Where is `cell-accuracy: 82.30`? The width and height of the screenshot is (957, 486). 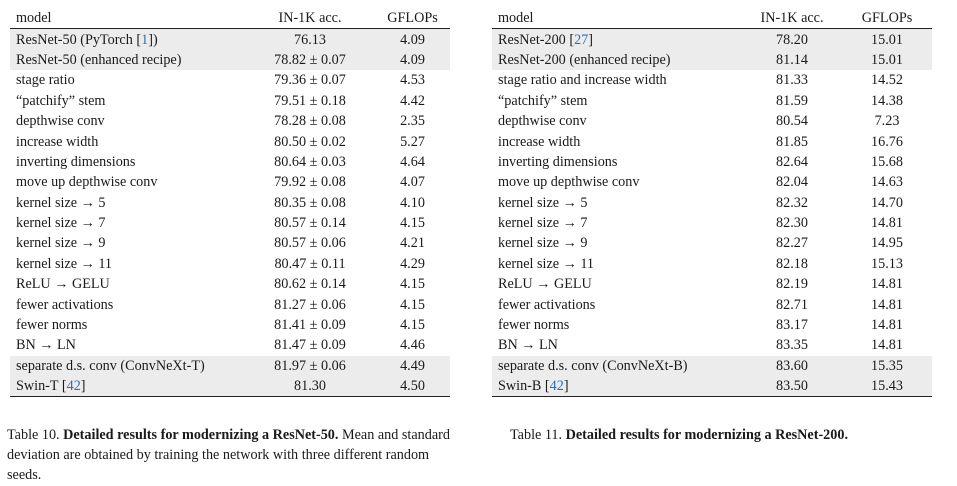 cell-accuracy: 82.30 is located at coordinates (792, 223).